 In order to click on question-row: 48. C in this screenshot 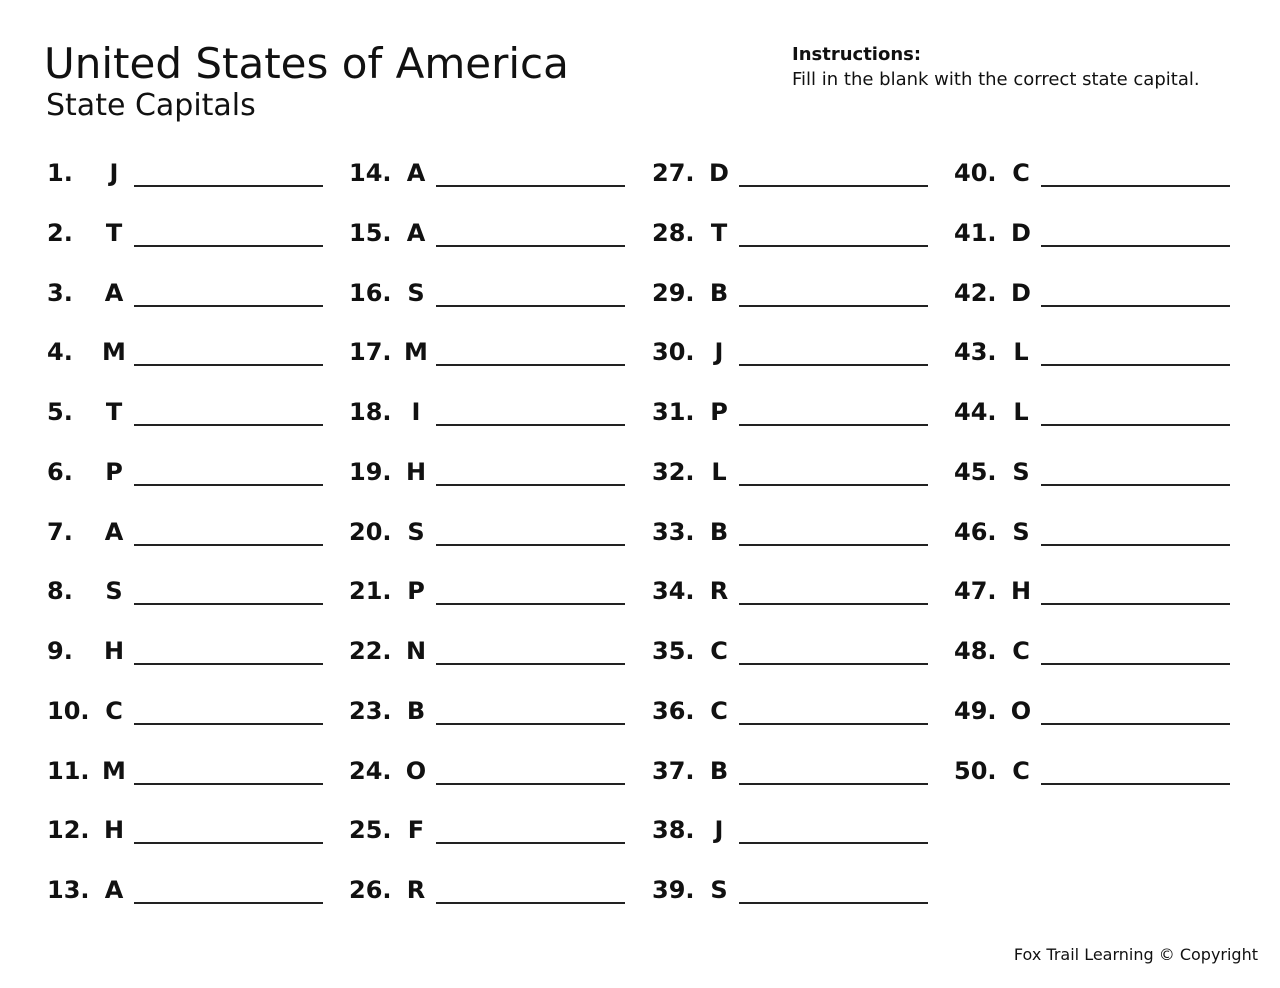, I will do `click(1099, 653)`.